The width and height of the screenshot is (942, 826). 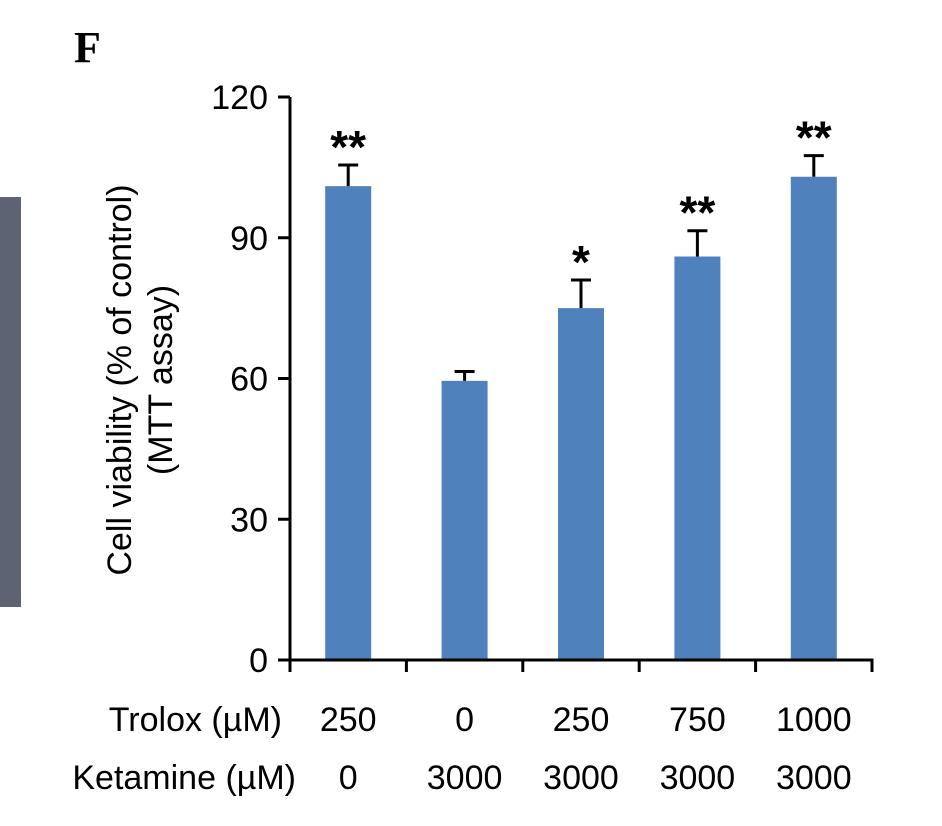 What do you see at coordinates (249, 380) in the screenshot?
I see `y-tick-label-60: 60` at bounding box center [249, 380].